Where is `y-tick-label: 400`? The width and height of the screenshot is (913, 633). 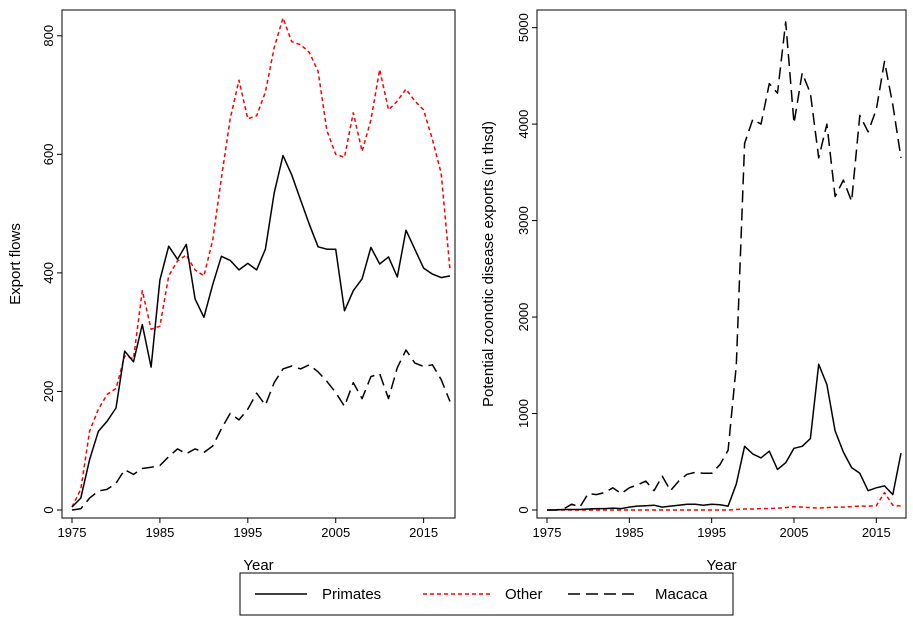 y-tick-label: 400 is located at coordinates (48, 273).